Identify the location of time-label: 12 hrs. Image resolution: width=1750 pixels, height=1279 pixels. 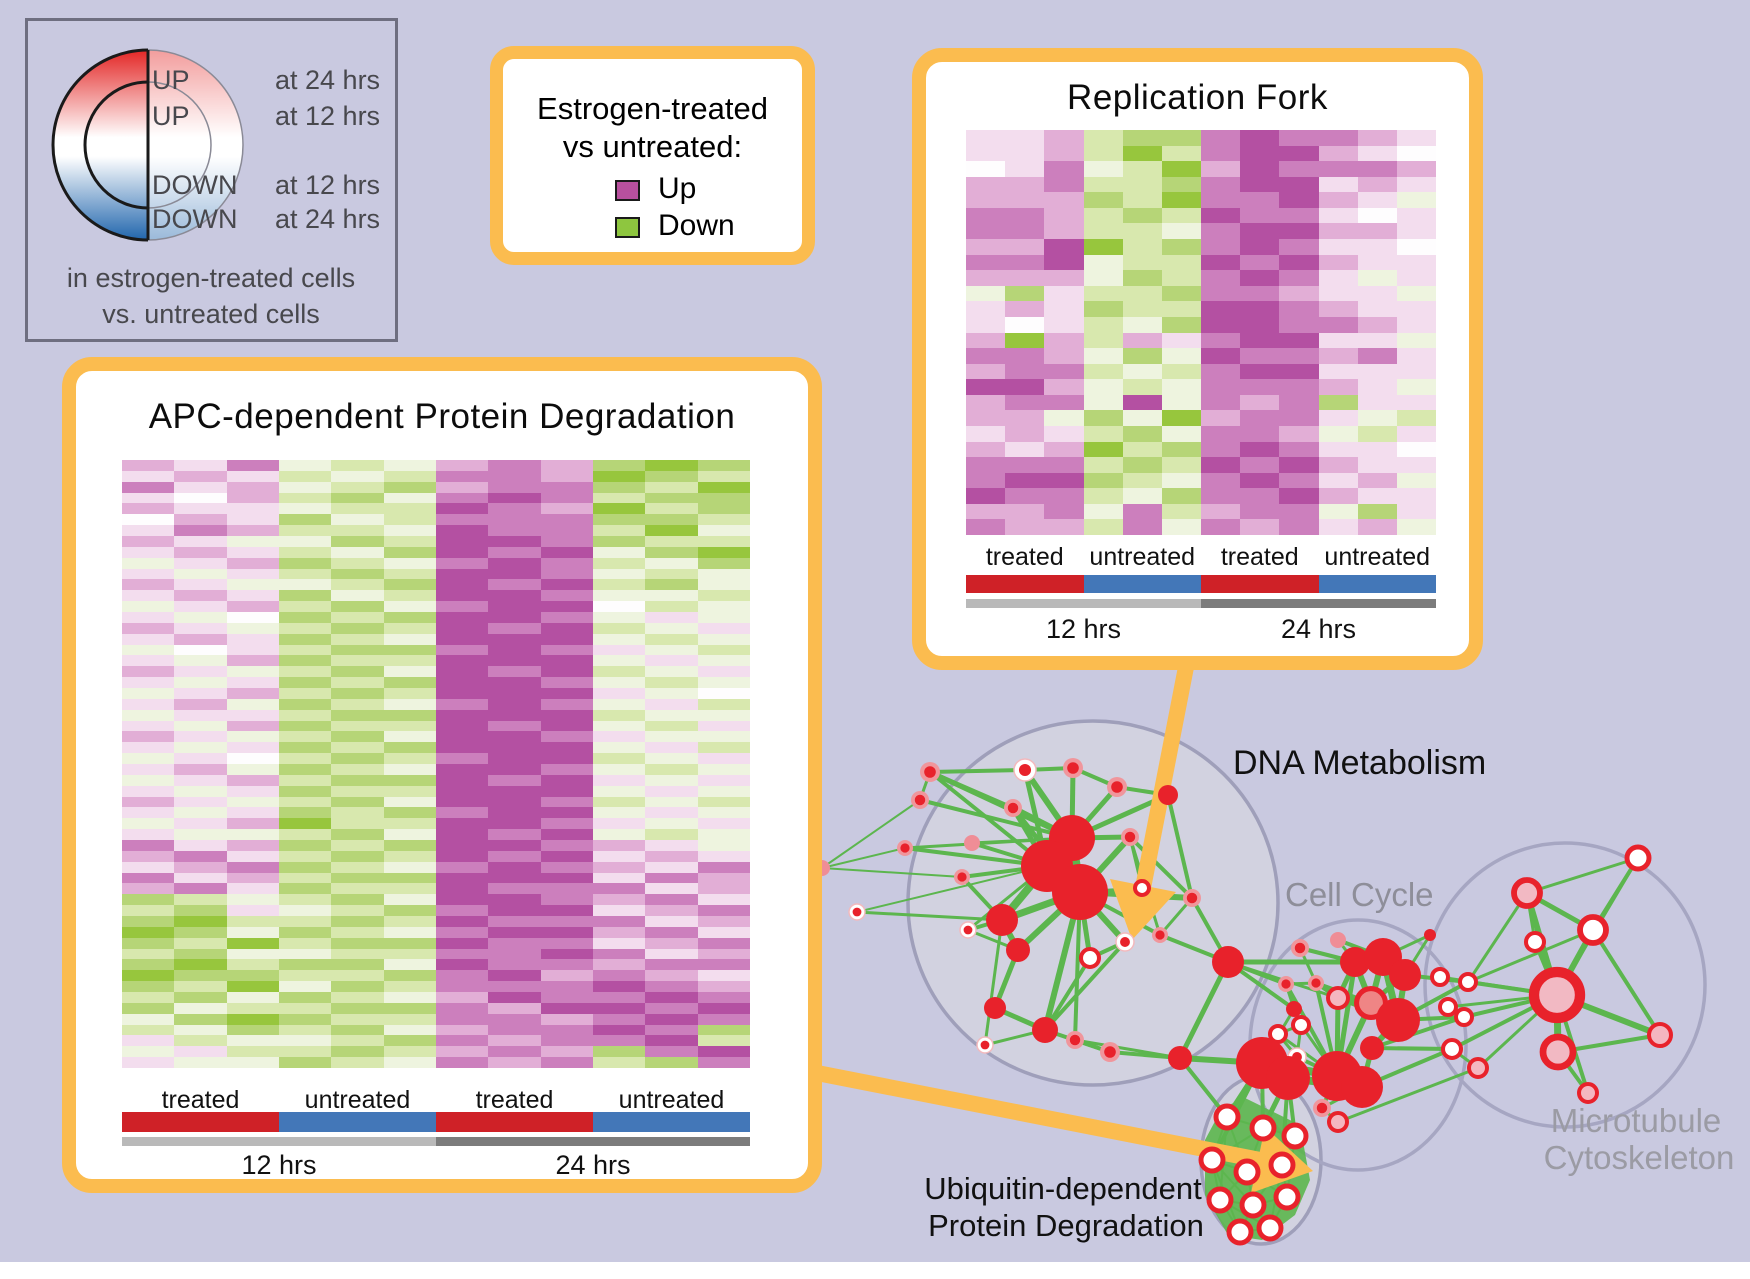
(279, 1165).